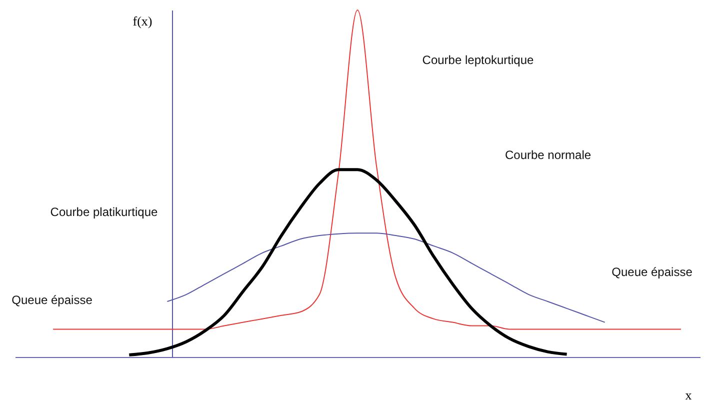  I want to click on x-axis-title: x, so click(688, 395).